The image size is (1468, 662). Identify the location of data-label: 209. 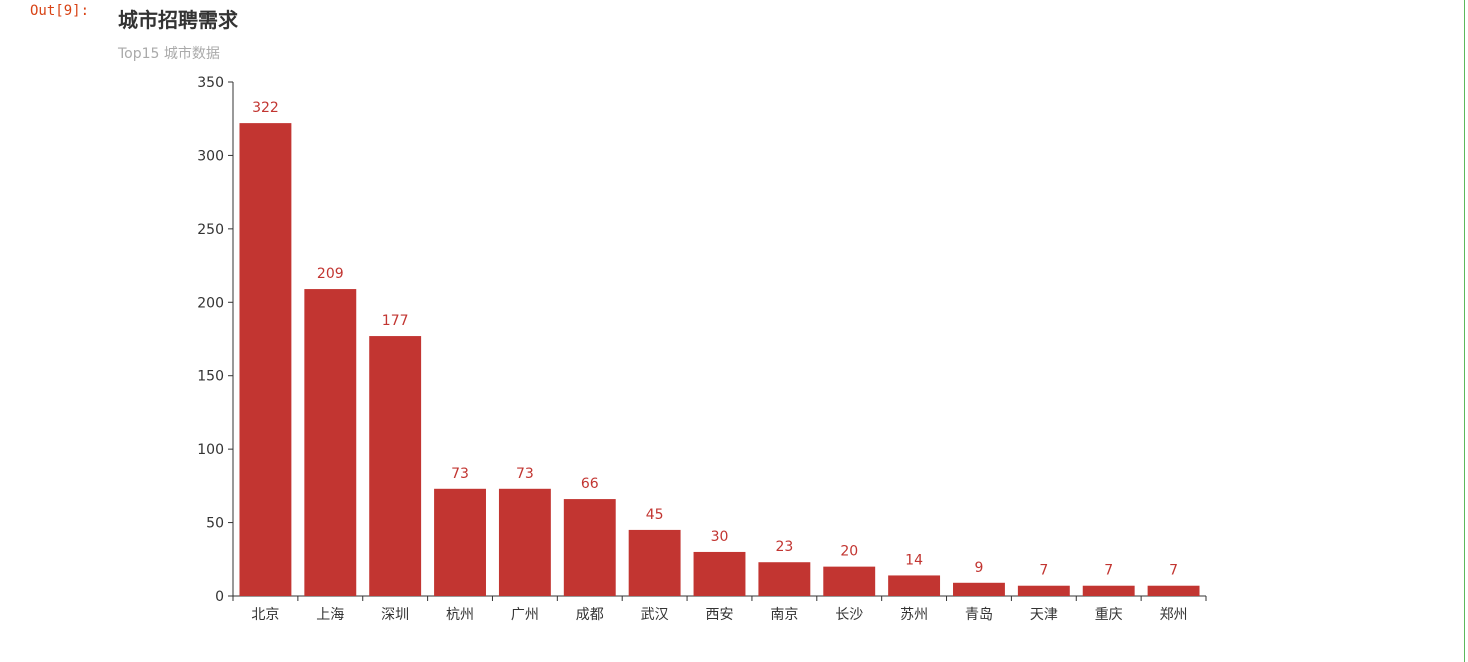
(330, 274).